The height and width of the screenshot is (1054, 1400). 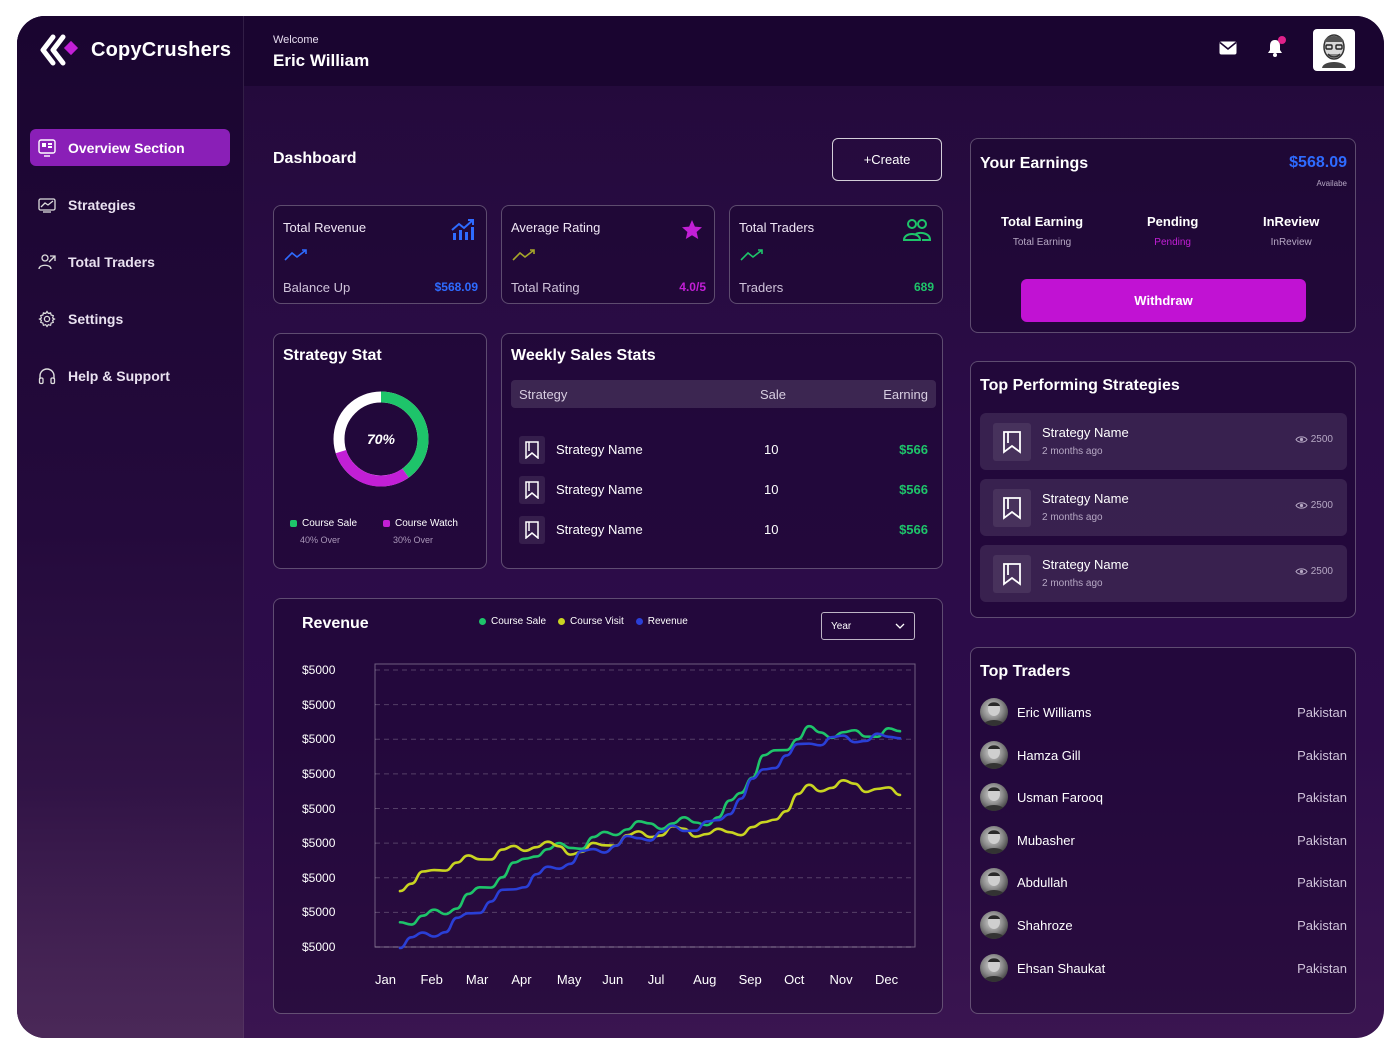 What do you see at coordinates (583, 355) in the screenshot?
I see `weekly-sales-title: Weekly Sales Stats` at bounding box center [583, 355].